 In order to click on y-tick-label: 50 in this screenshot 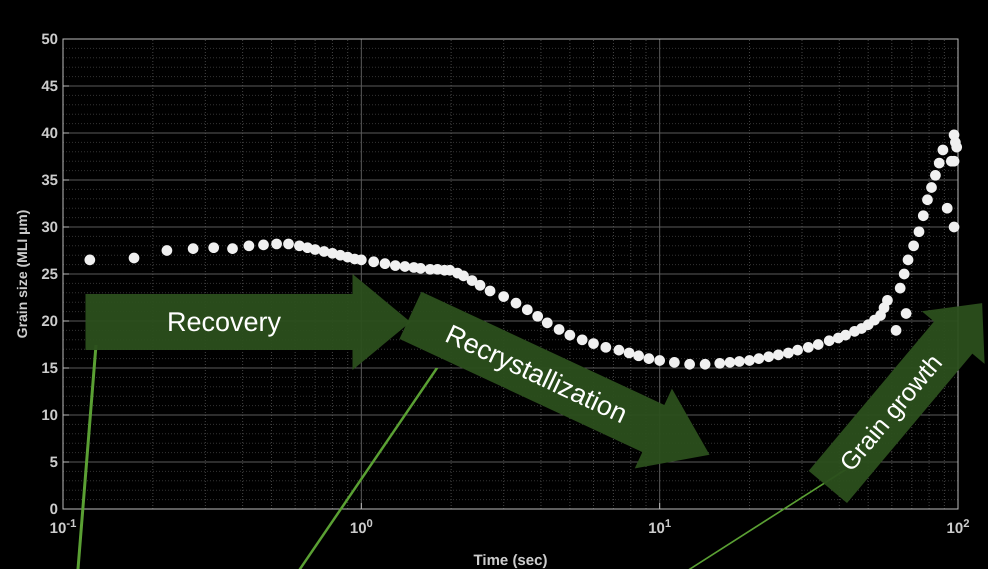, I will do `click(49, 39)`.